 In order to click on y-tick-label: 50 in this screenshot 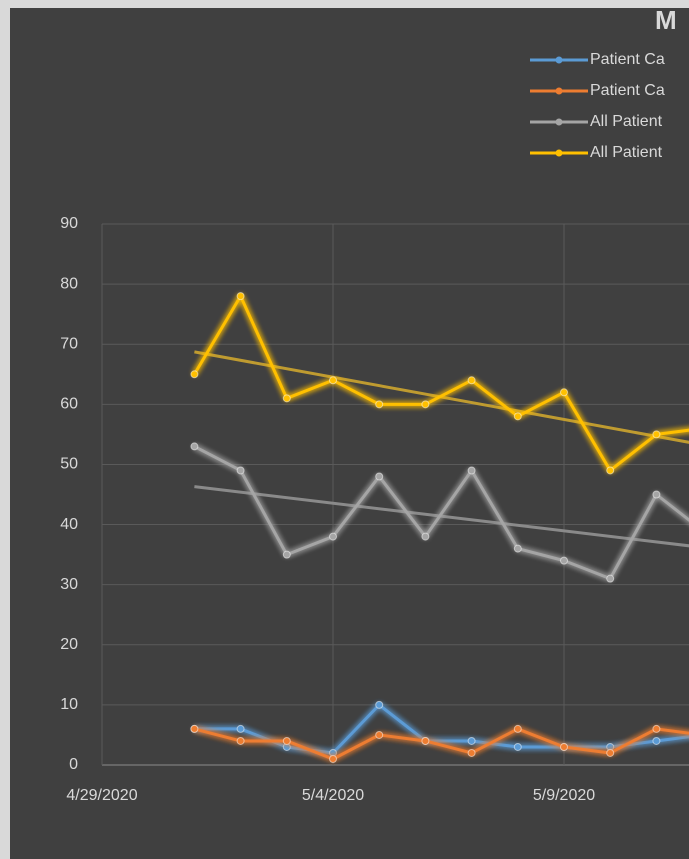, I will do `click(69, 464)`.